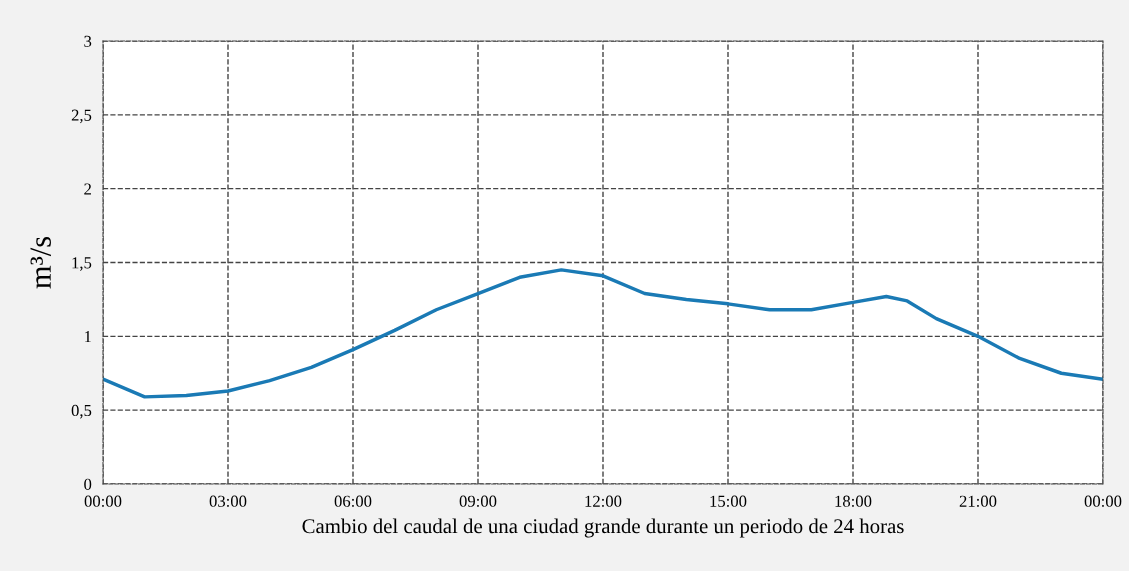 The height and width of the screenshot is (571, 1129). Describe the element at coordinates (978, 501) in the screenshot. I see `x-tick-label: 21:00` at that location.